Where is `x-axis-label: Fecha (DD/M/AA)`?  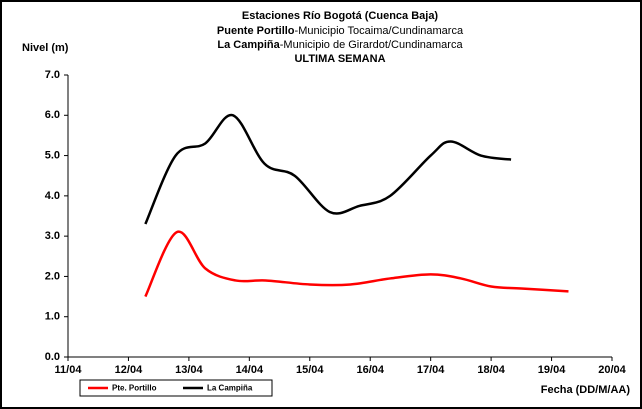 x-axis-label: Fecha (DD/M/AA) is located at coordinates (586, 390).